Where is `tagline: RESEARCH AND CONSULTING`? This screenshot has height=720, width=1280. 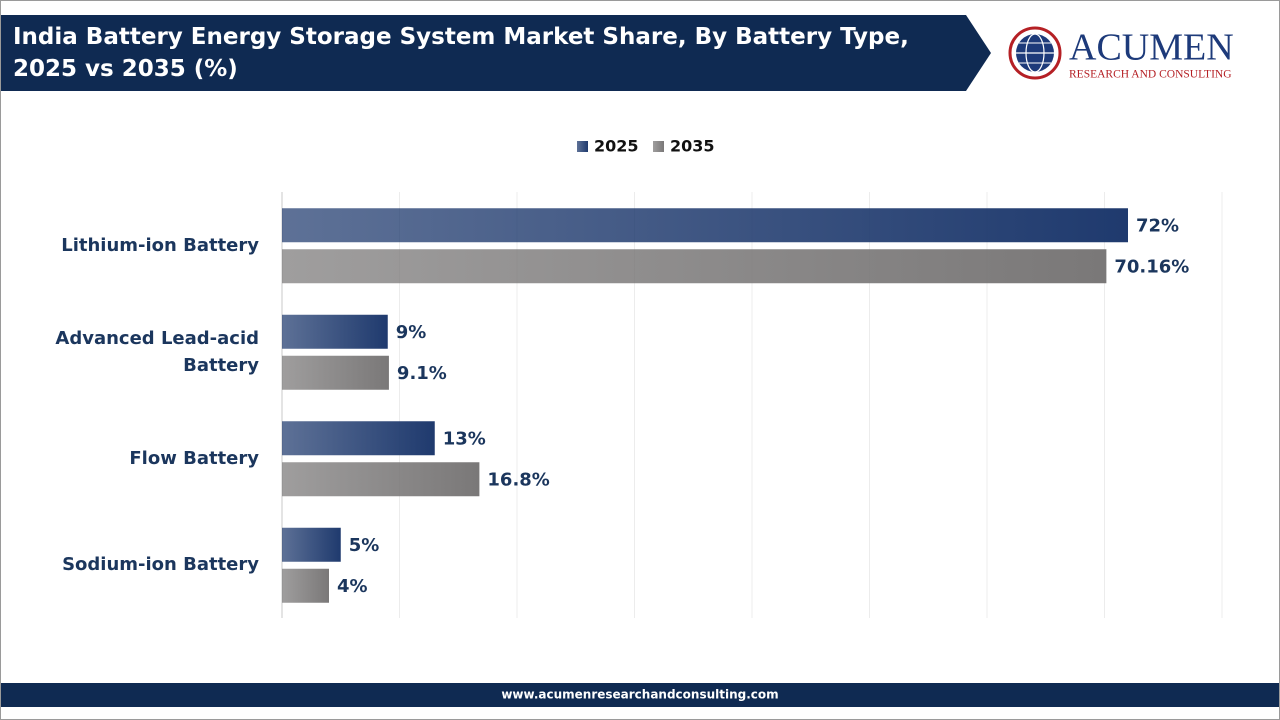
tagline: RESEARCH AND CONSULTING is located at coordinates (1150, 75).